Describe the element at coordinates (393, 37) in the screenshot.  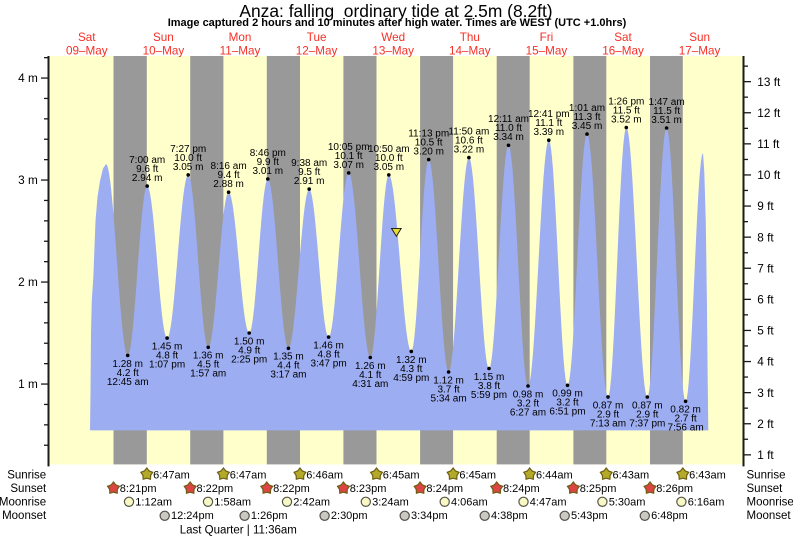
I see `svg-text: Wed` at that location.